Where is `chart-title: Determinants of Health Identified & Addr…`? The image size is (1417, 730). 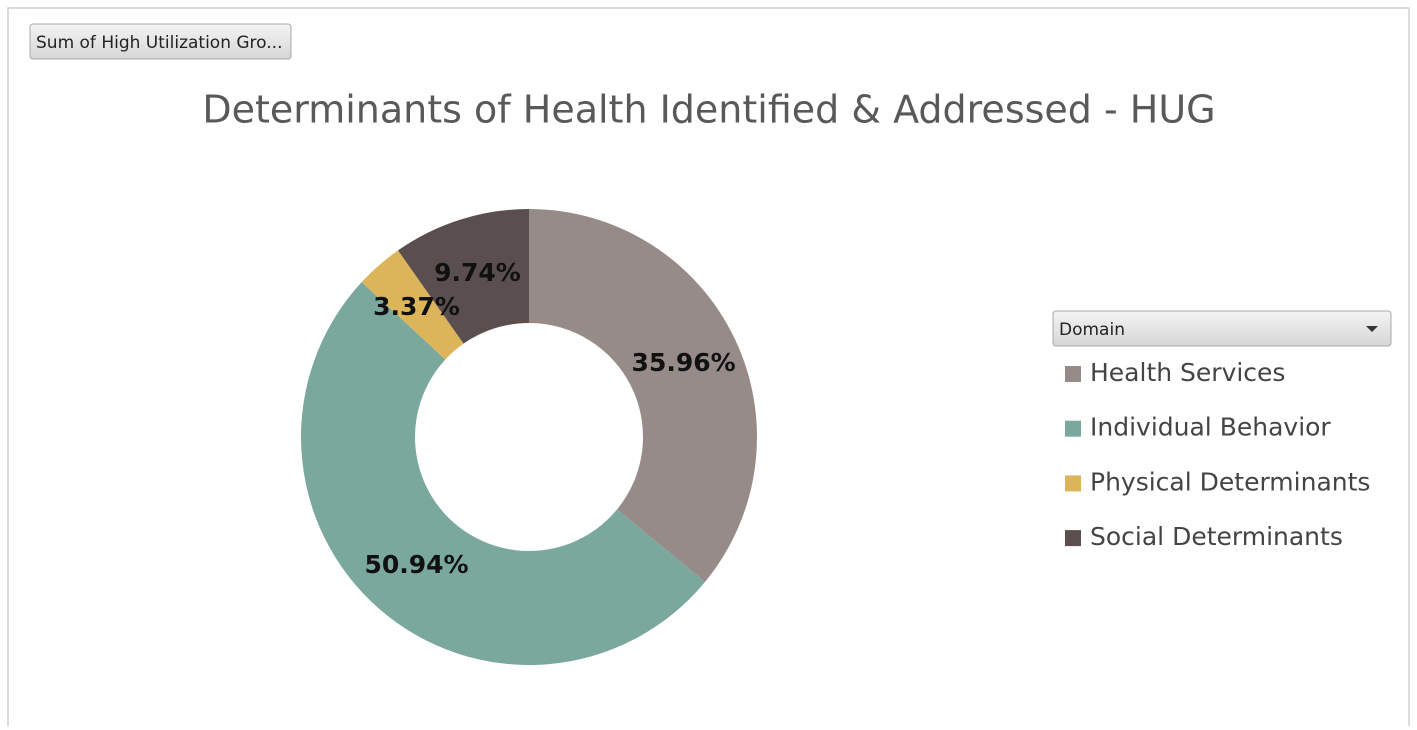 chart-title: Determinants of Health Identified & Addr… is located at coordinates (708, 110).